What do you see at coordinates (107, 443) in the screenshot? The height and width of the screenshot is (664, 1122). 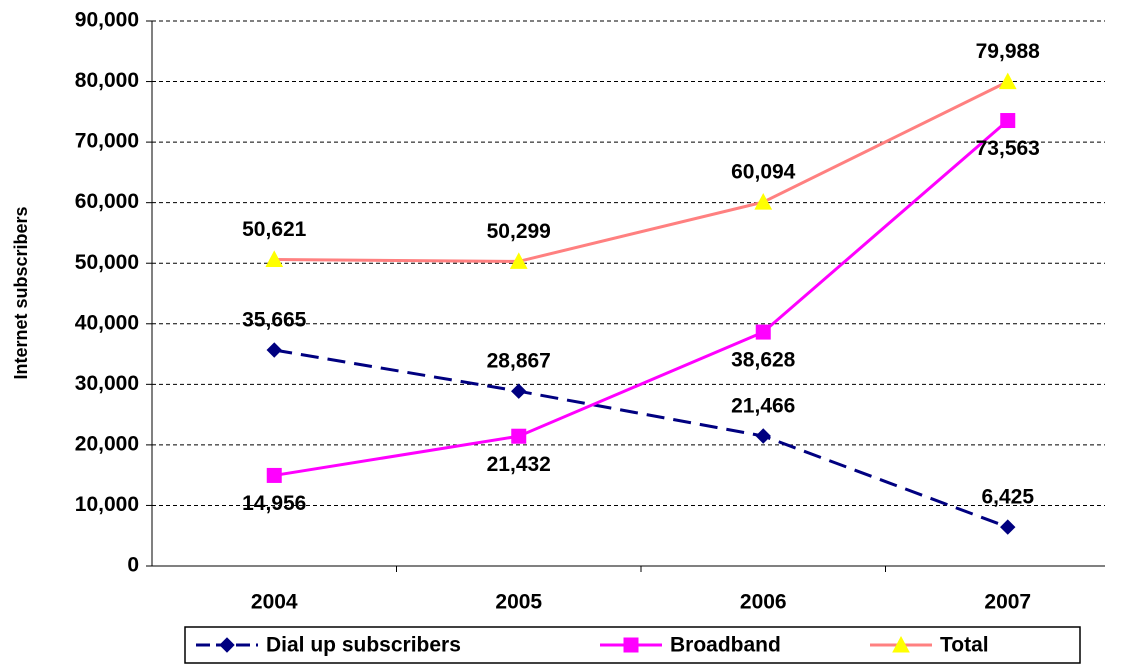 I see `y-tick-label: 20,000` at bounding box center [107, 443].